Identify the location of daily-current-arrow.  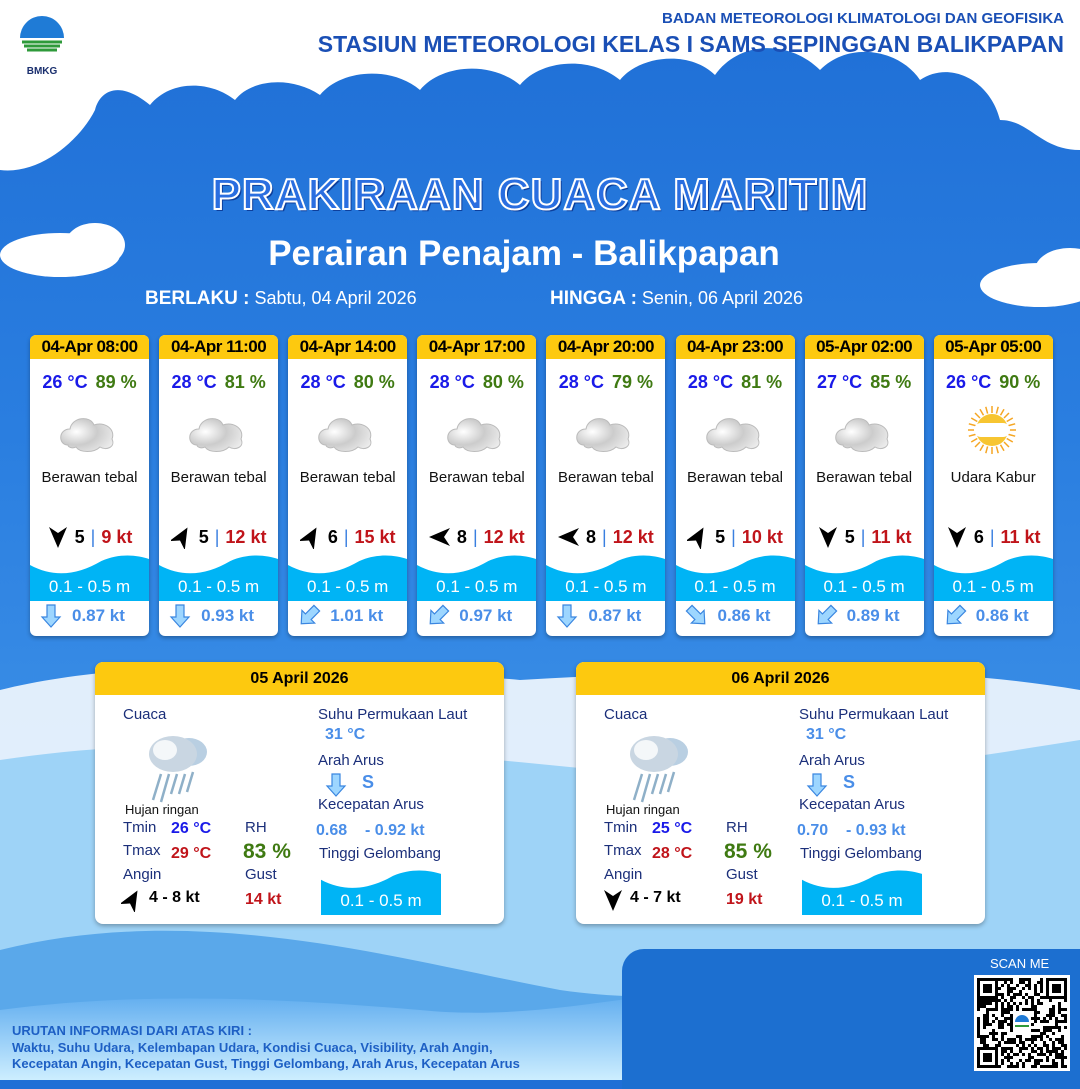
(817, 787).